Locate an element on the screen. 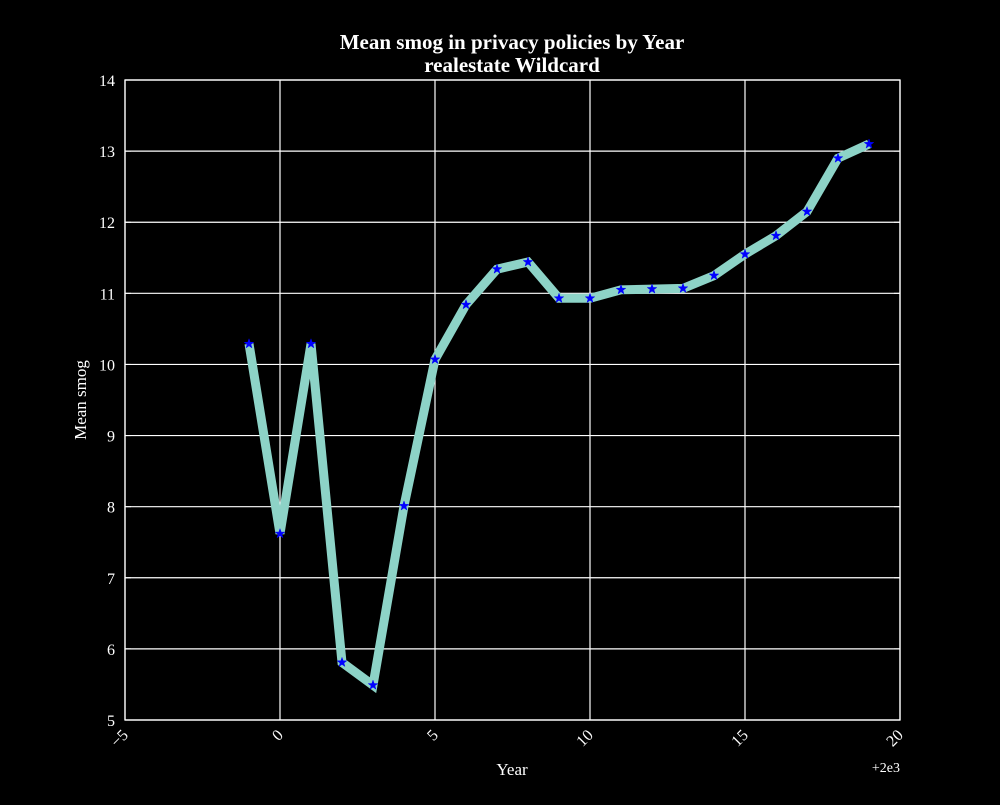  y-axis-label: Mean smog is located at coordinates (80, 400).